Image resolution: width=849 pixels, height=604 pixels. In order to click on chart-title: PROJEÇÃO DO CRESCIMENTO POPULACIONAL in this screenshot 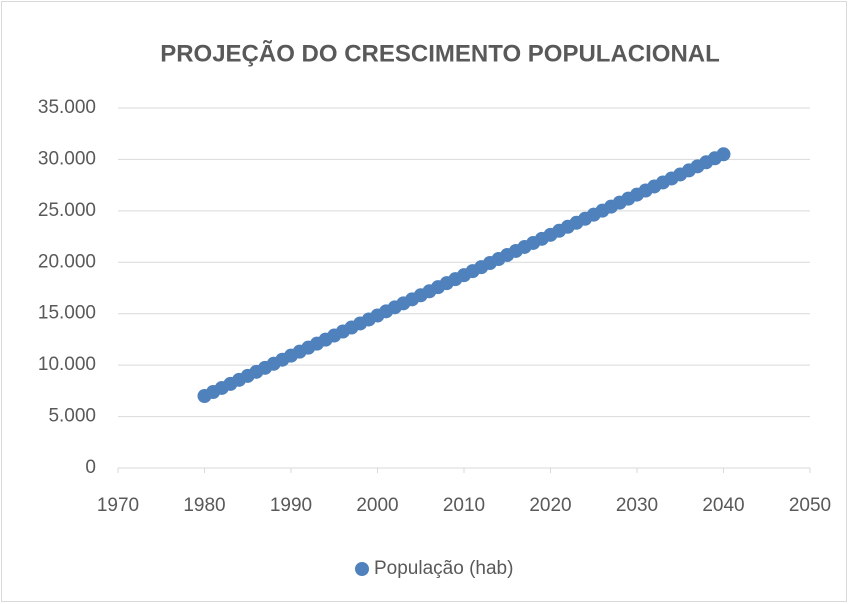, I will do `click(440, 53)`.